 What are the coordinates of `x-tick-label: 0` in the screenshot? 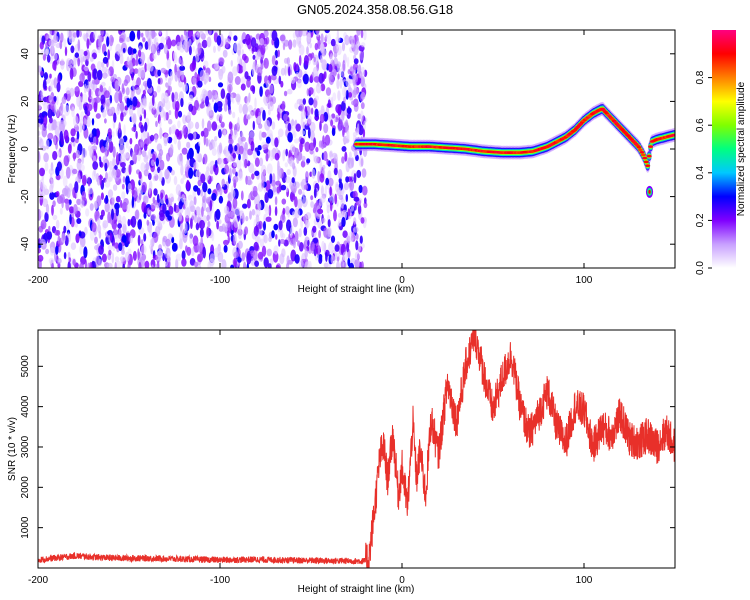 It's located at (402, 580).